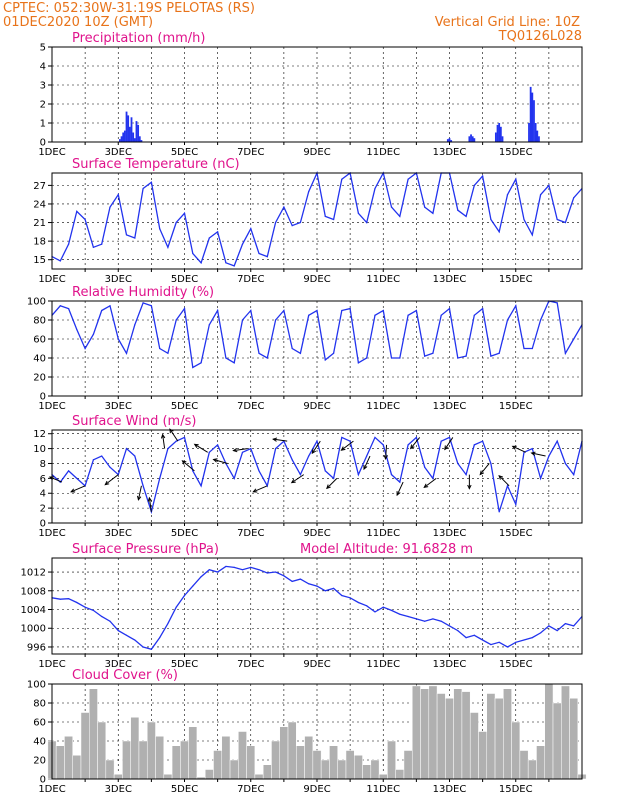 The height and width of the screenshot is (800, 618). Describe the element at coordinates (39, 186) in the screenshot. I see `y-tick-label: 27` at that location.